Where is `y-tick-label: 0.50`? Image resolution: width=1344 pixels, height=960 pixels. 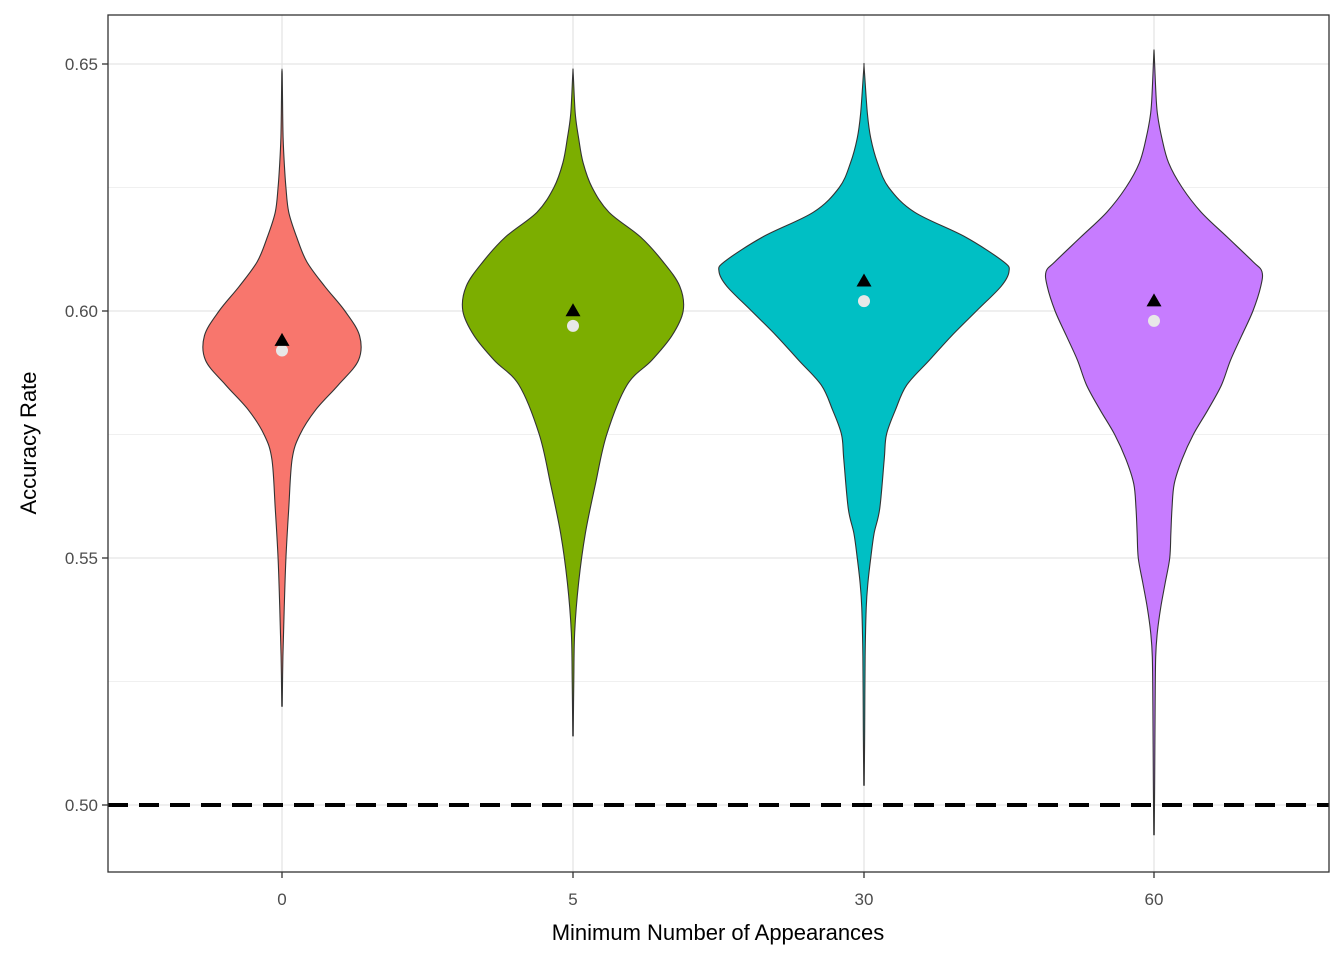
y-tick-label: 0.50 is located at coordinates (81, 805).